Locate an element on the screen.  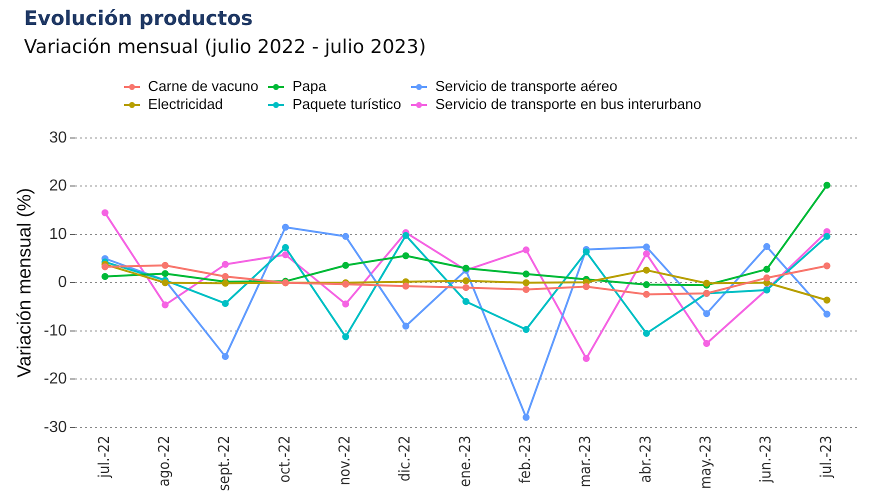
y-tick-label: 30 is located at coordinates (58, 137).